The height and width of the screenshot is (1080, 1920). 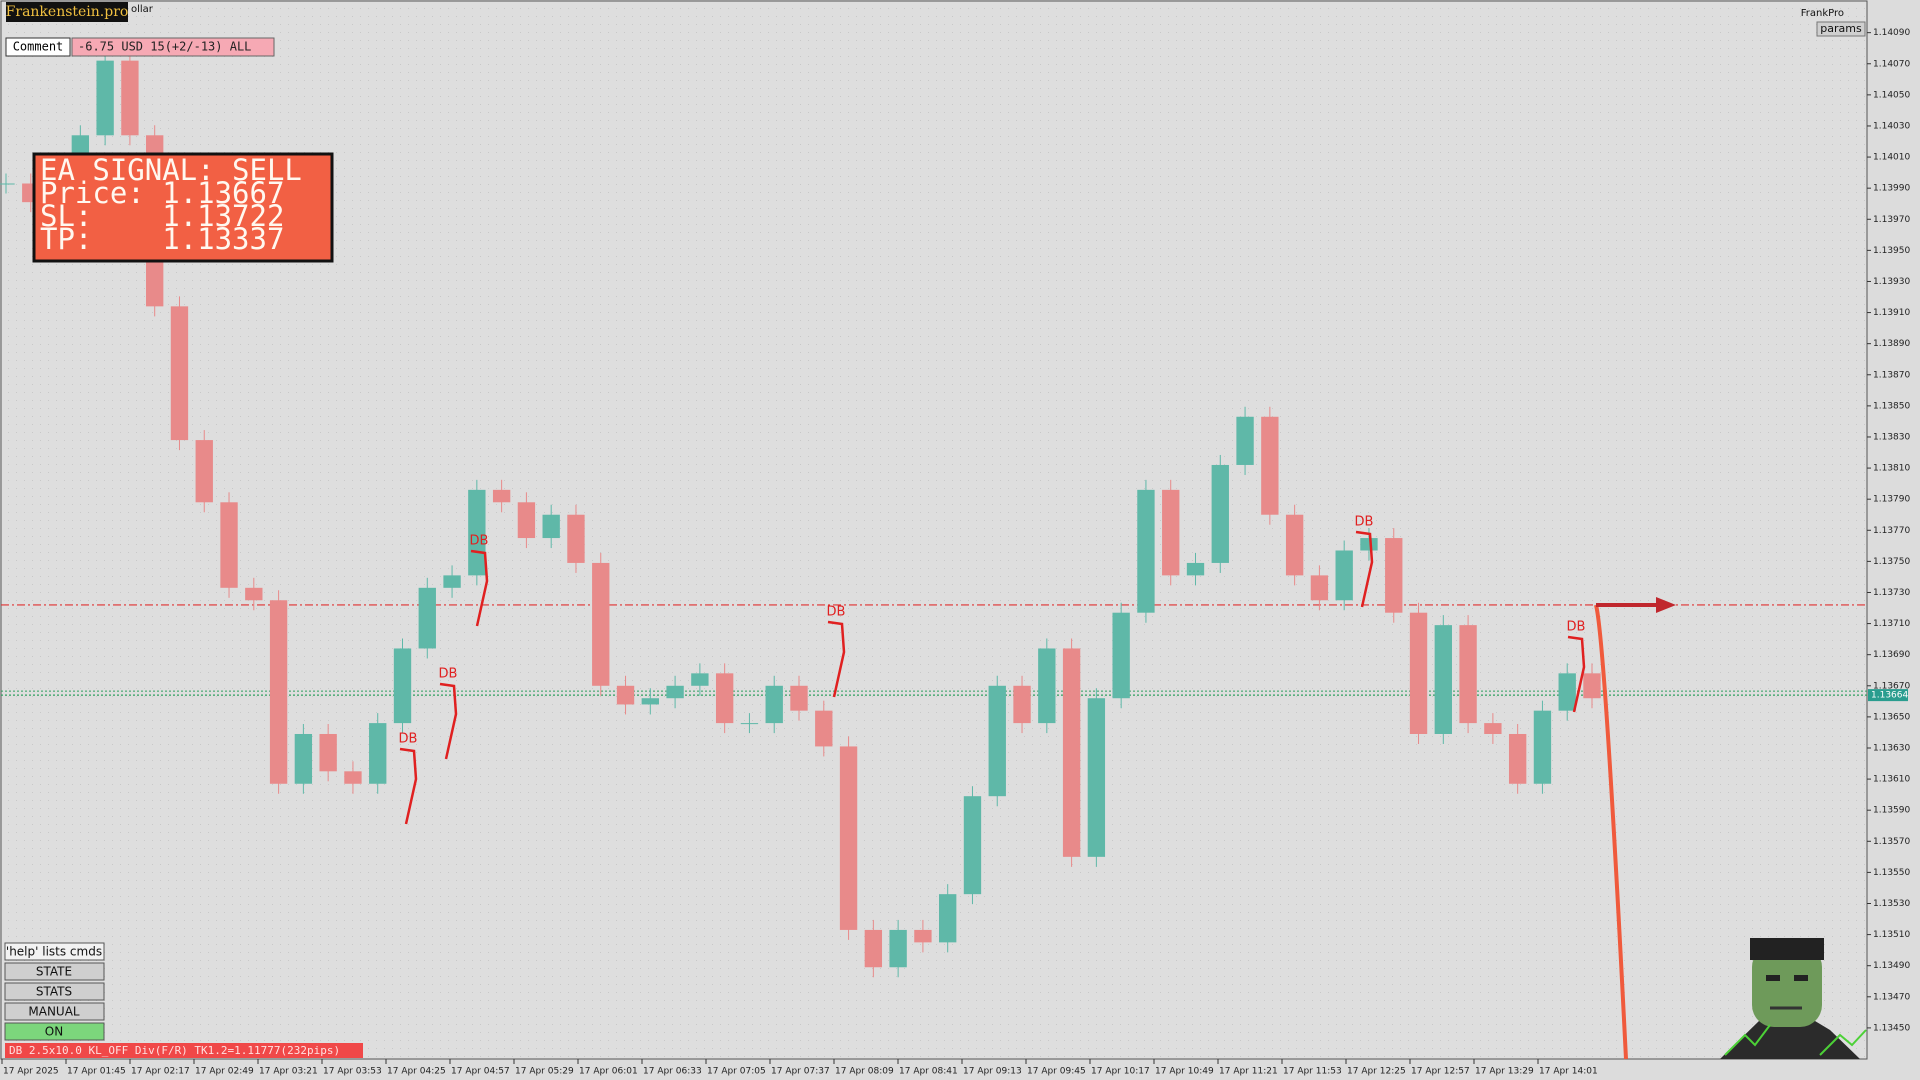 What do you see at coordinates (1248, 1072) in the screenshot?
I see `x-tick-label: 17 Apr 11:21` at bounding box center [1248, 1072].